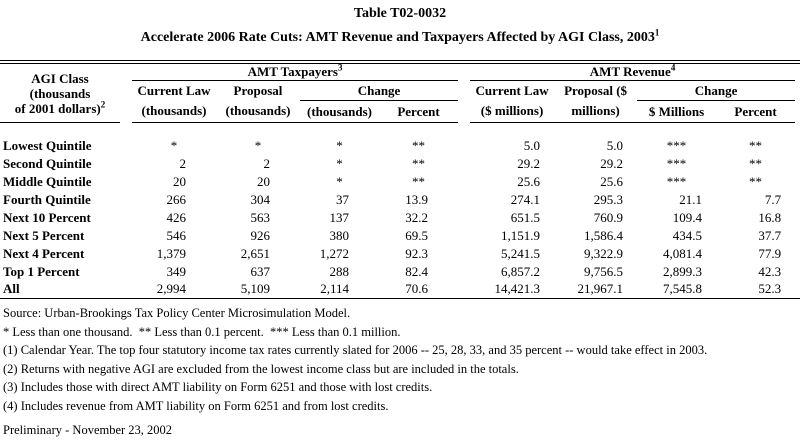  What do you see at coordinates (770, 289) in the screenshot?
I see `data-cell: 52.3` at bounding box center [770, 289].